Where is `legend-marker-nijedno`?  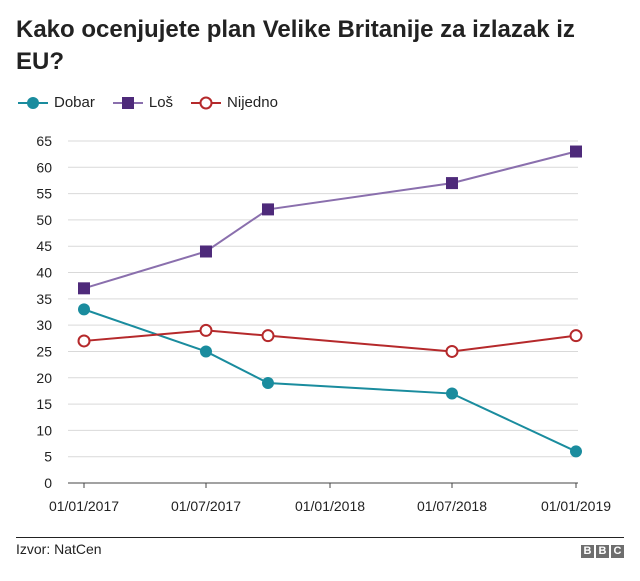
legend-marker-nijedno is located at coordinates (206, 102).